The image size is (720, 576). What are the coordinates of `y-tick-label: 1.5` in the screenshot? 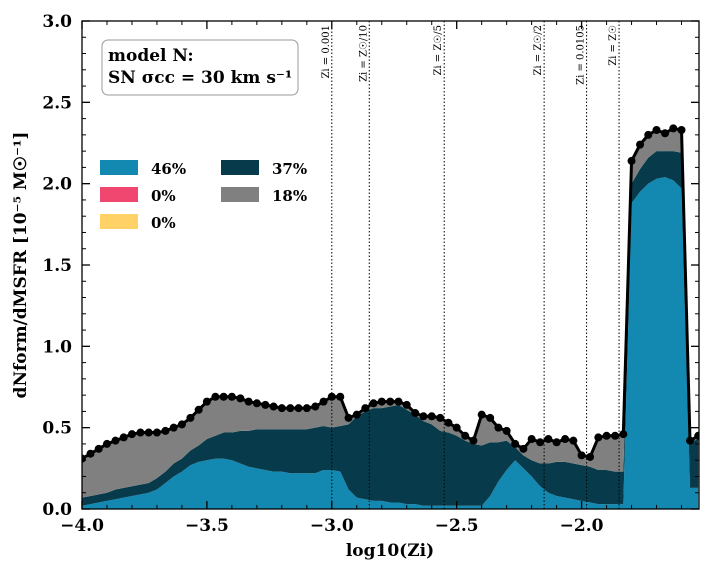 It's located at (57, 266).